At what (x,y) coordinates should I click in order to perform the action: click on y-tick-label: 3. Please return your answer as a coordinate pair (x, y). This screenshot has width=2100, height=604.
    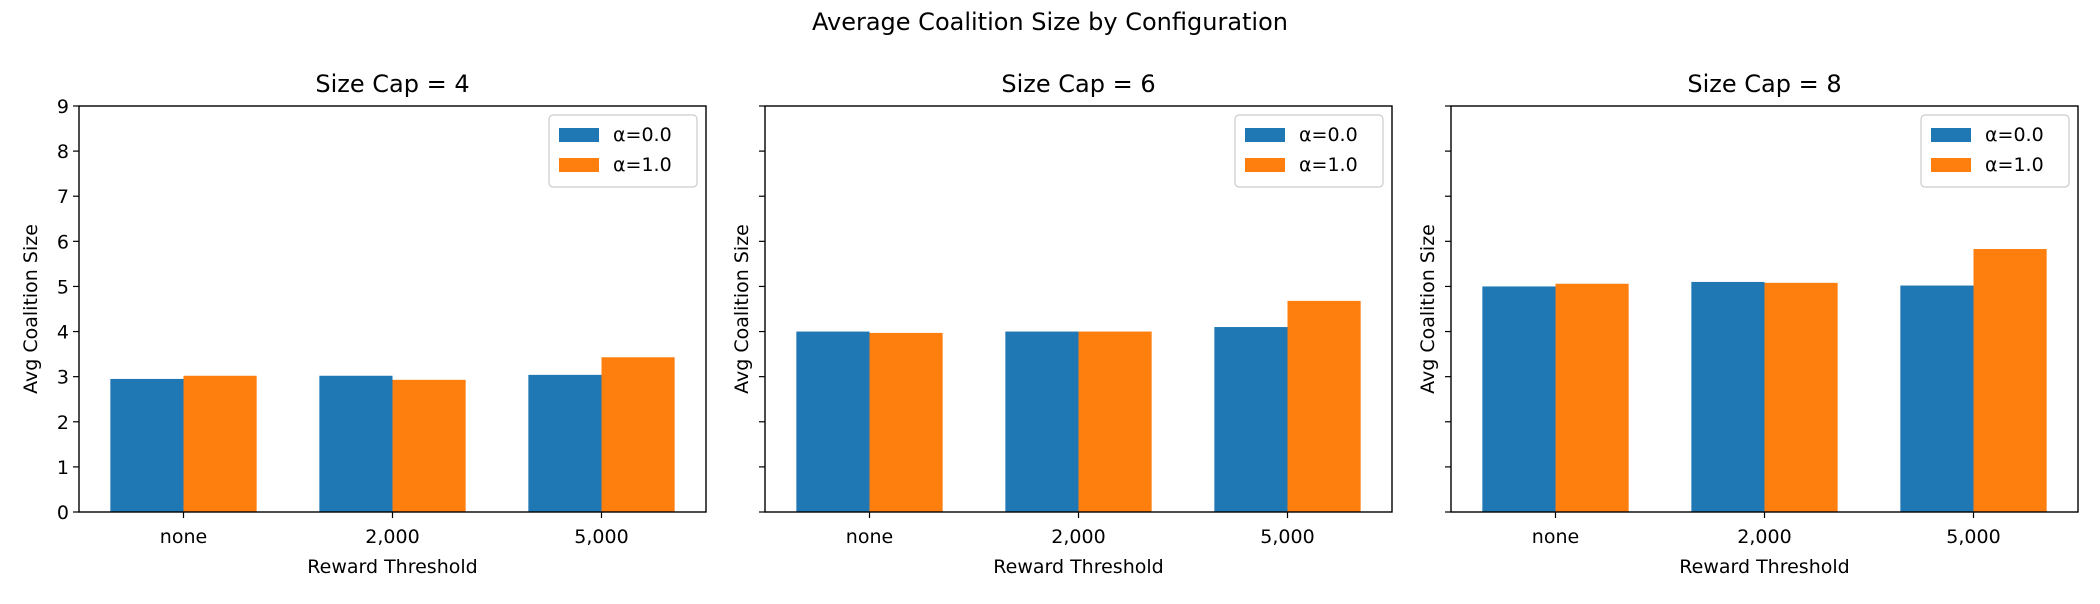
    Looking at the image, I should click on (63, 378).